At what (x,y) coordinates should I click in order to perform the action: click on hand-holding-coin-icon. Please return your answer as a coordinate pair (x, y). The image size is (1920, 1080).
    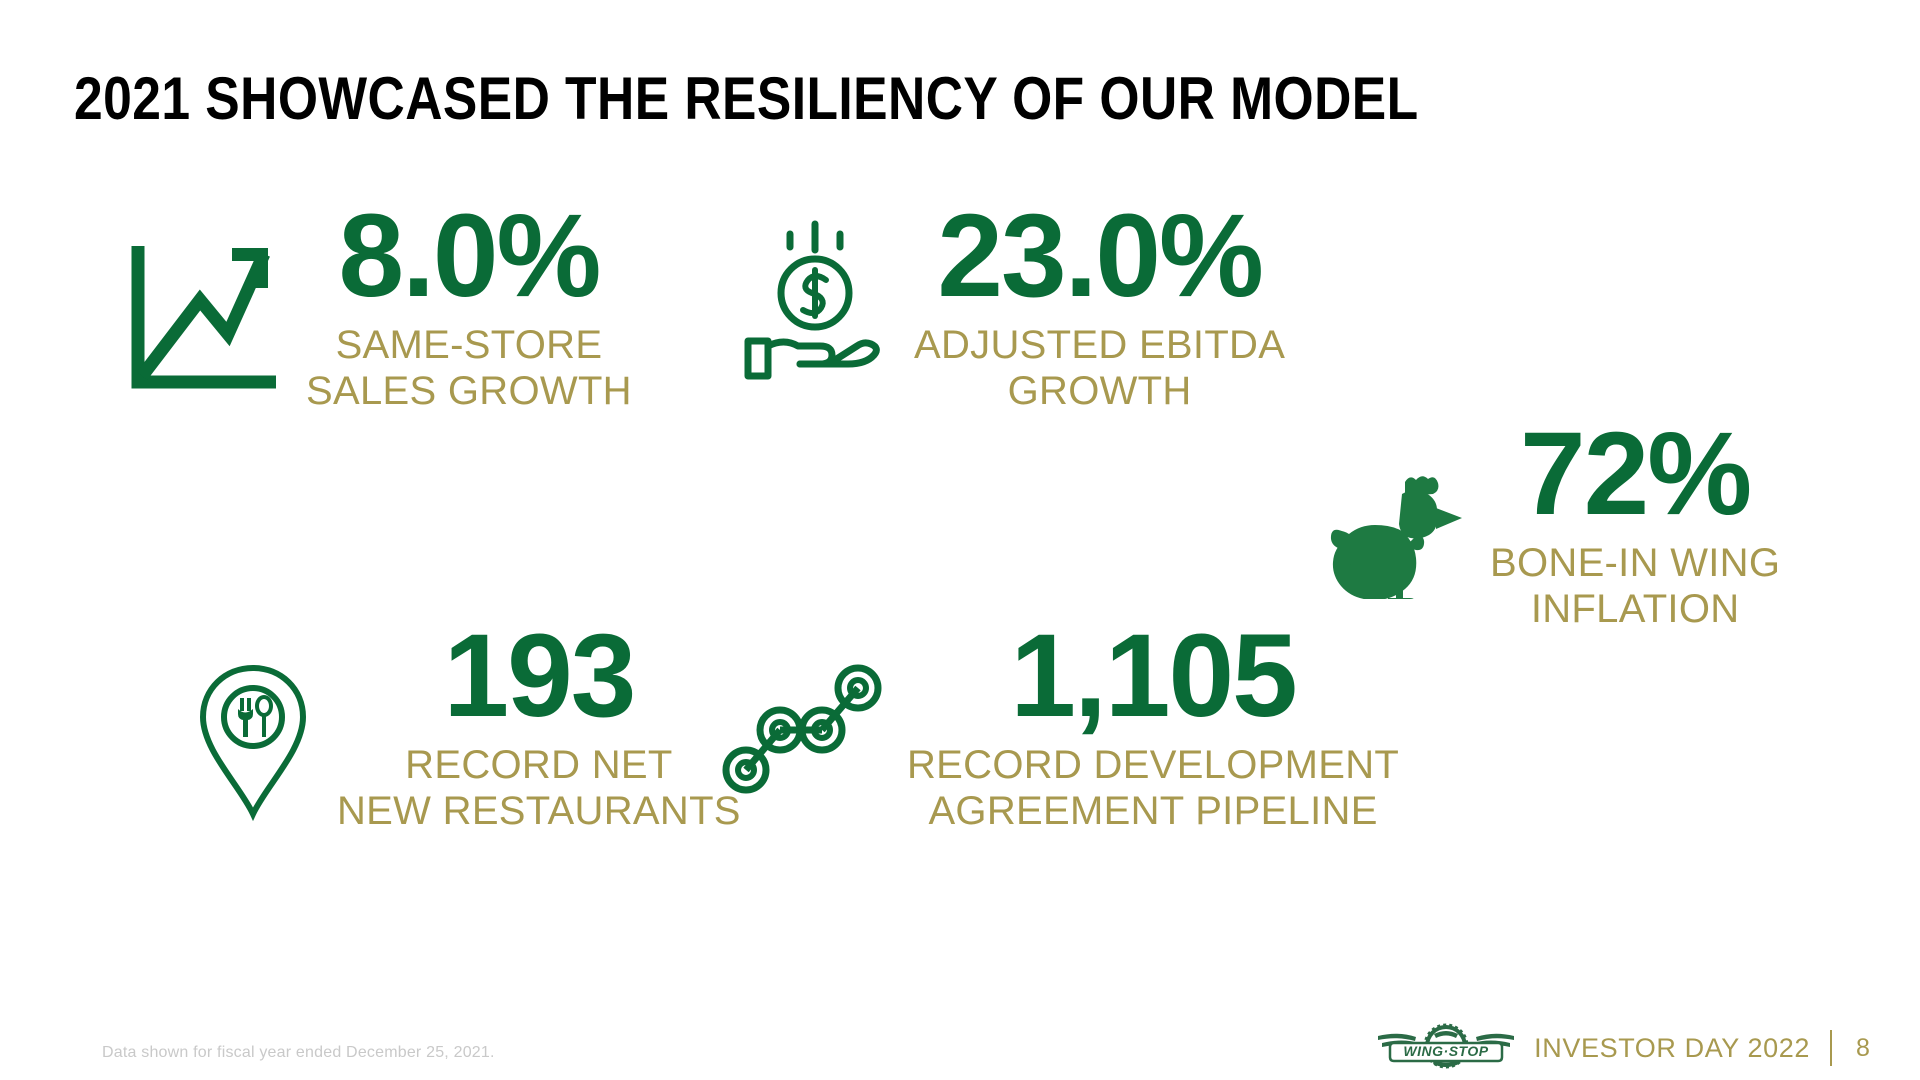
    Looking at the image, I should click on (815, 305).